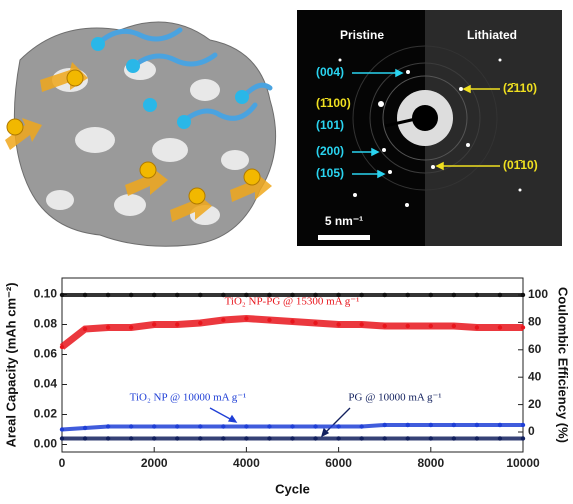  Describe the element at coordinates (538, 294) in the screenshot. I see `y2-tick-label: 100` at that location.